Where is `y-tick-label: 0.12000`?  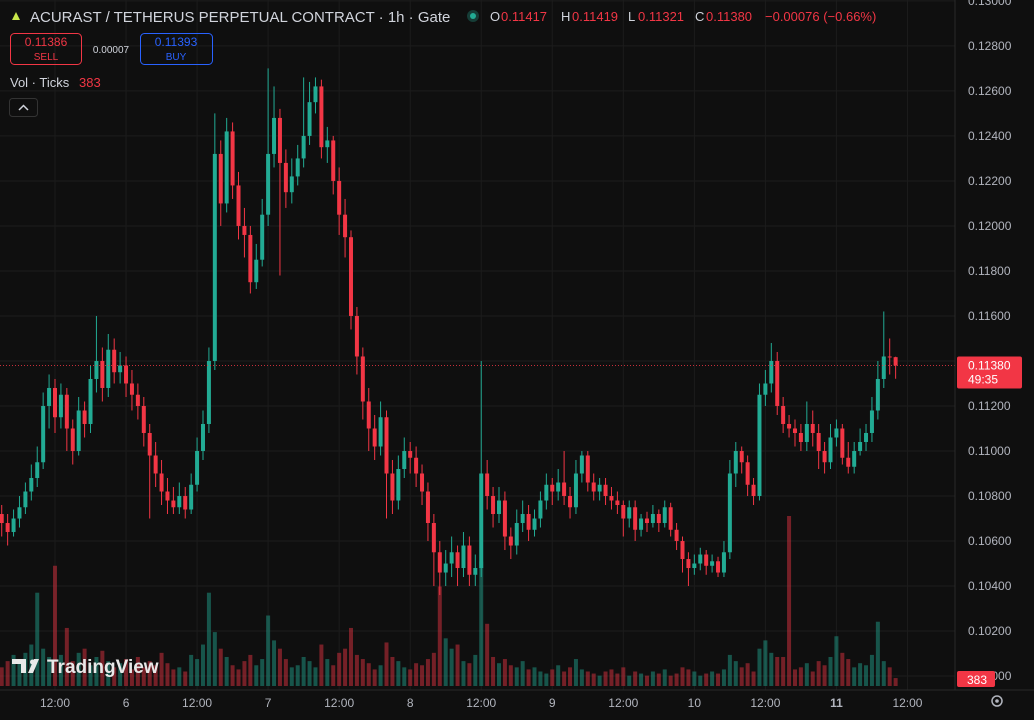 y-tick-label: 0.12000 is located at coordinates (990, 226).